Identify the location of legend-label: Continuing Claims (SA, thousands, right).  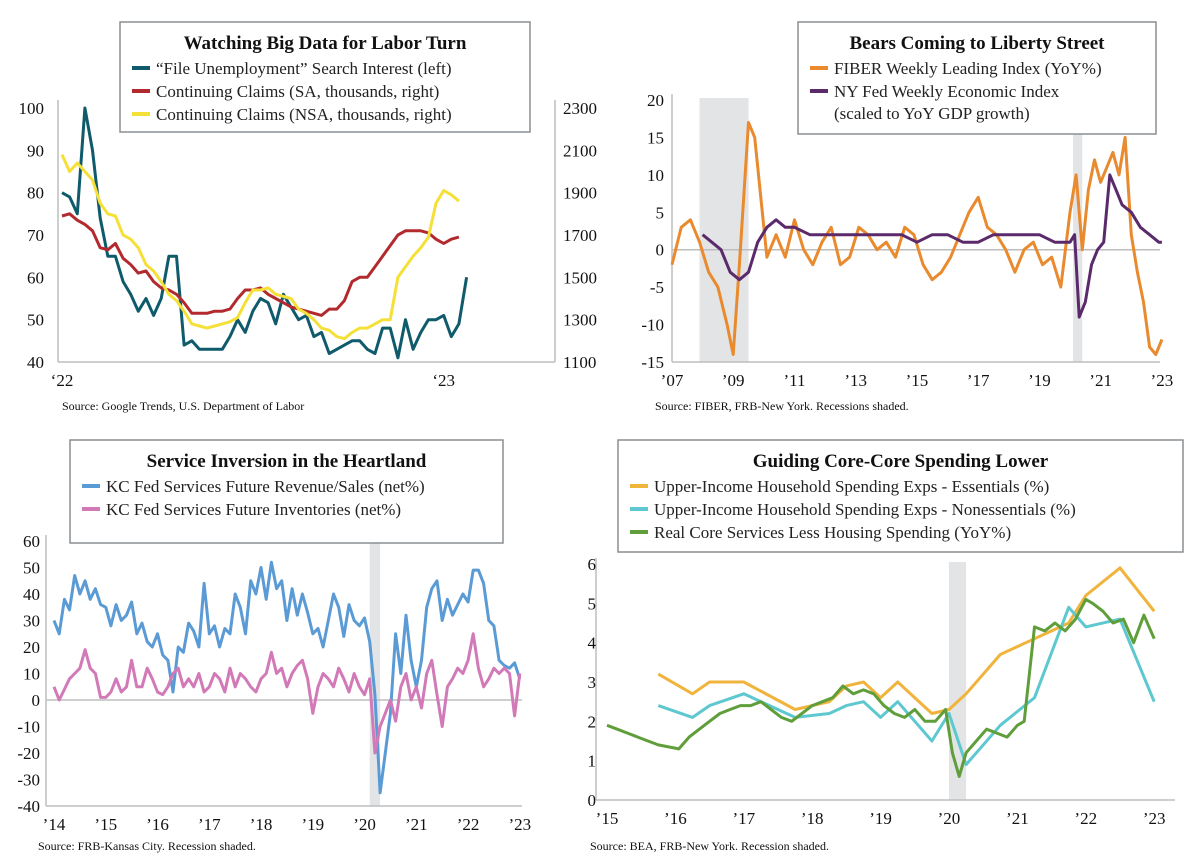
(297, 91).